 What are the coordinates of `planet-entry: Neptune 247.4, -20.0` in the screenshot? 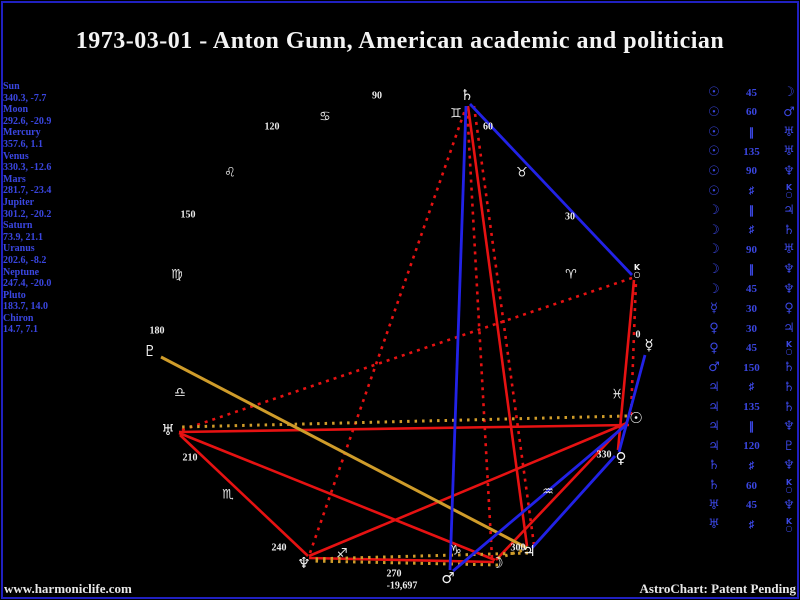 It's located at (27, 278).